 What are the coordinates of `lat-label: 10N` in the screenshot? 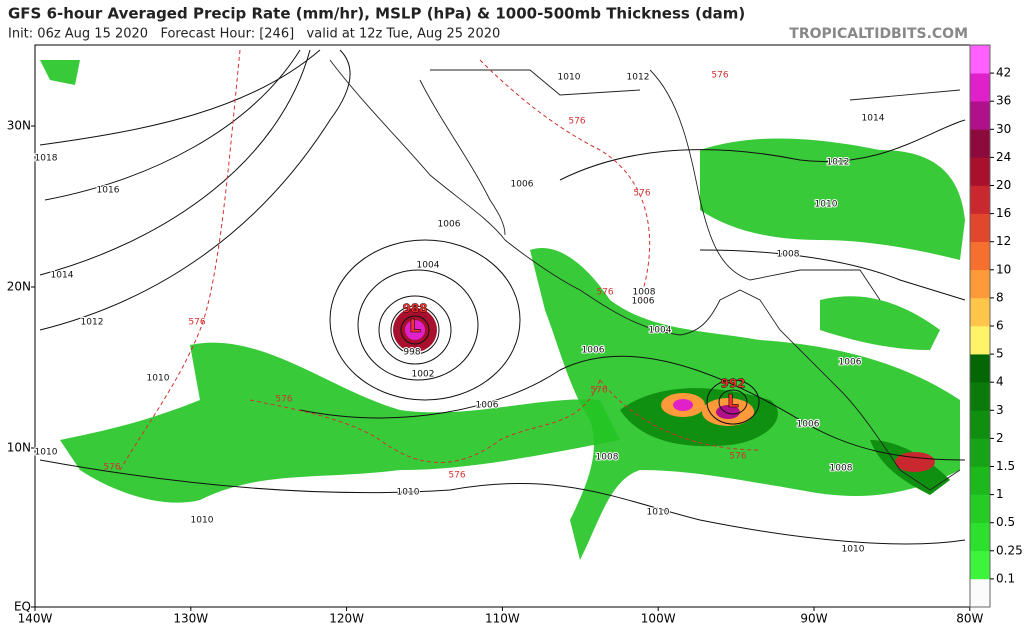 It's located at (19, 448).